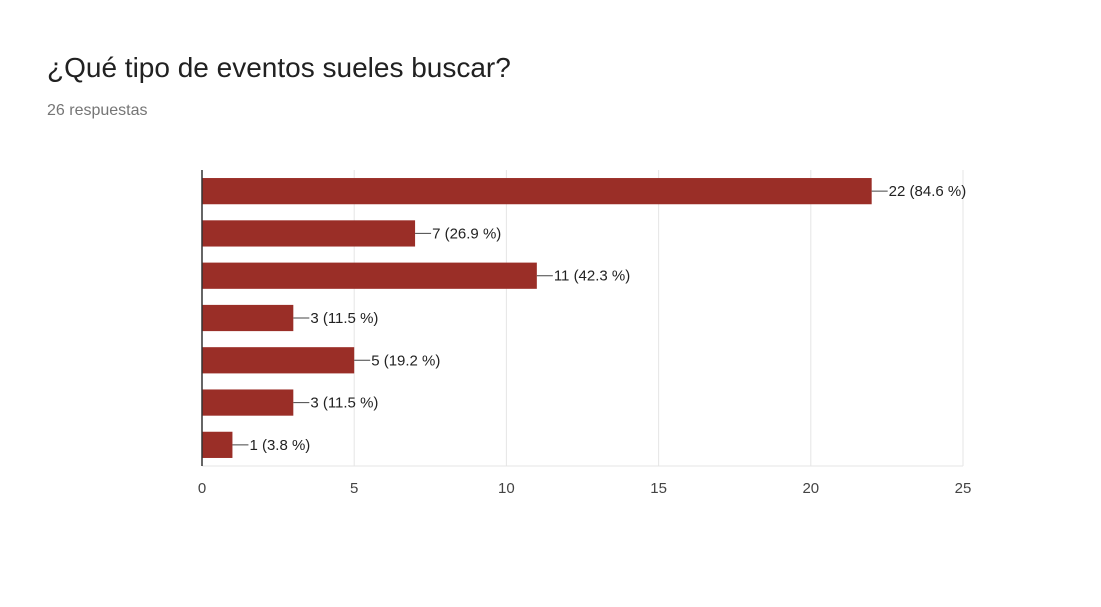 The image size is (1101, 607). Describe the element at coordinates (97, 110) in the screenshot. I see `response-count: 26 respuestas` at that location.